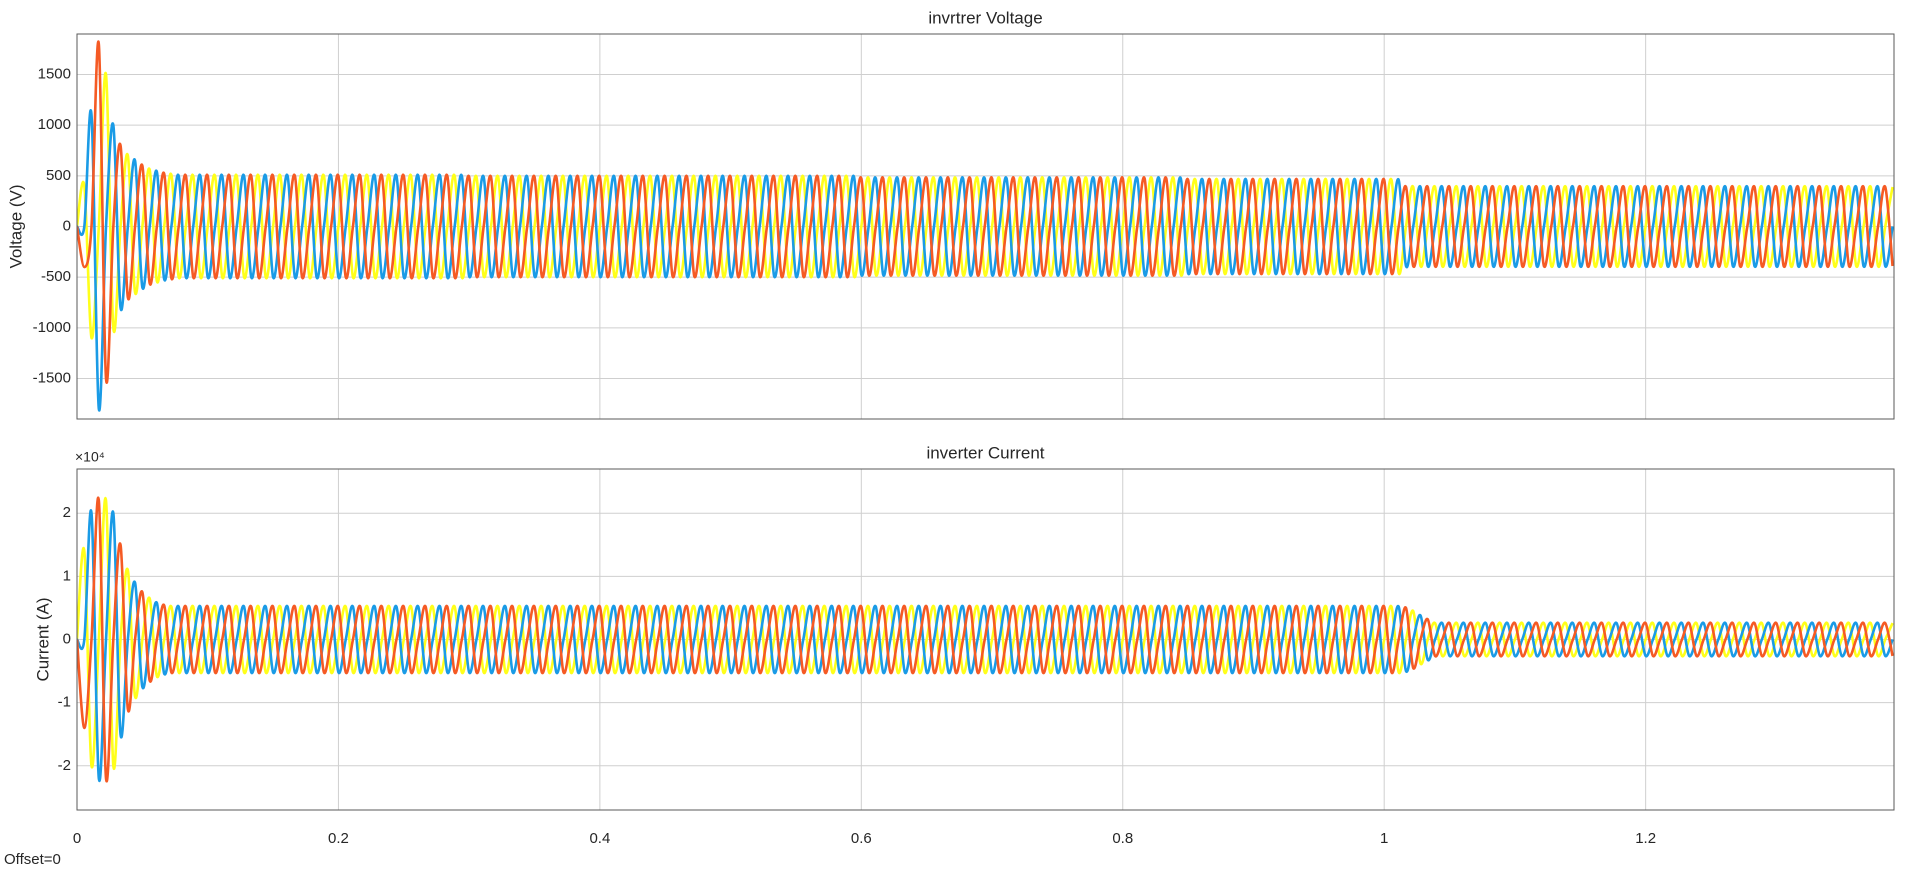 The height and width of the screenshot is (871, 1905). I want to click on y-tick-label: 1, so click(67, 575).